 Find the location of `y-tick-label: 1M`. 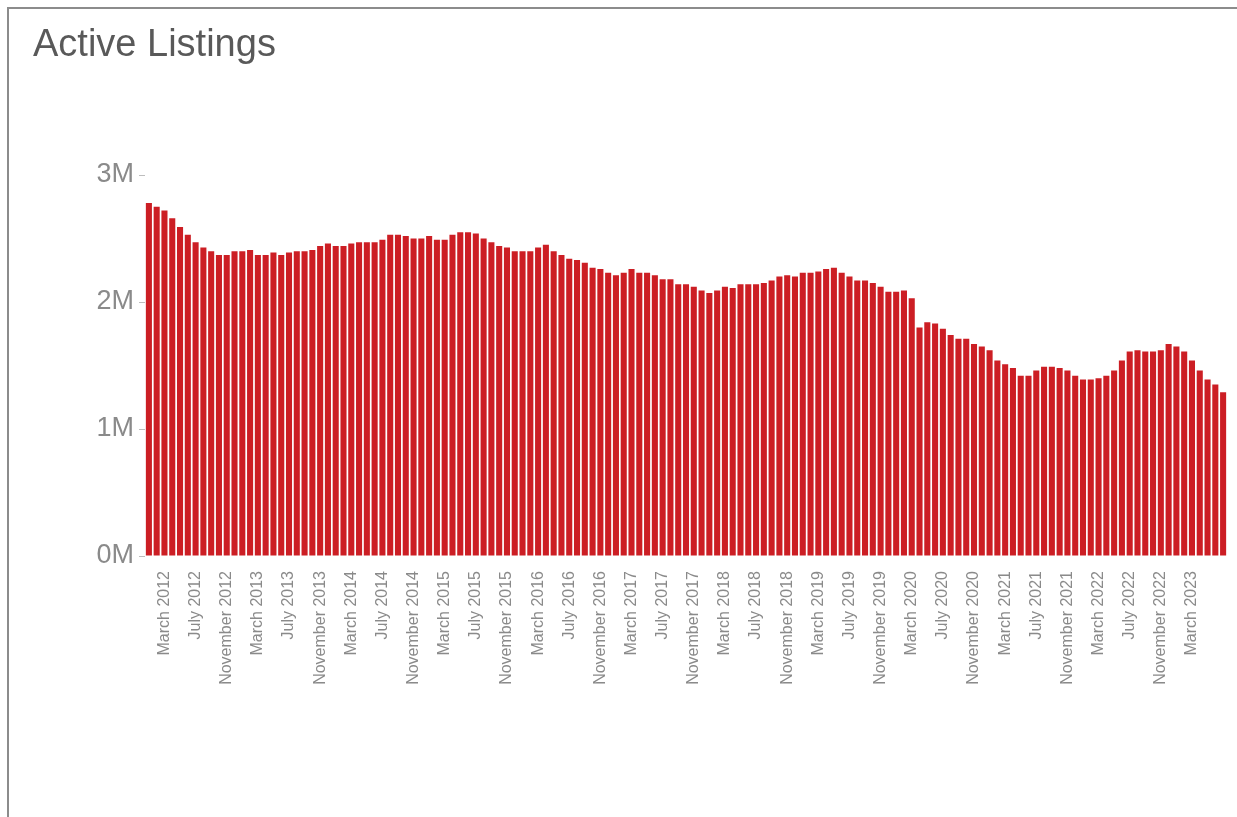

y-tick-label: 1M is located at coordinates (115, 427).